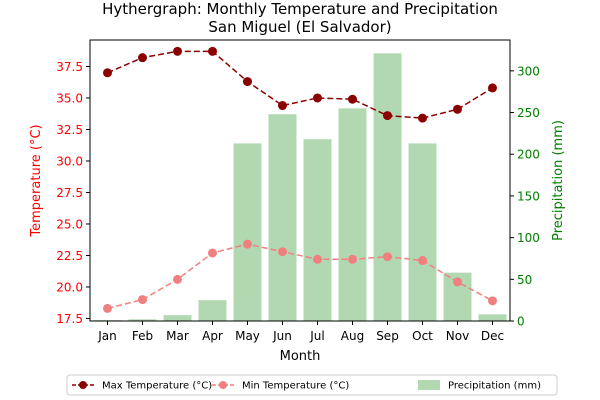  Describe the element at coordinates (142, 336) in the screenshot. I see `x-tick-label-feb: Feb` at that location.